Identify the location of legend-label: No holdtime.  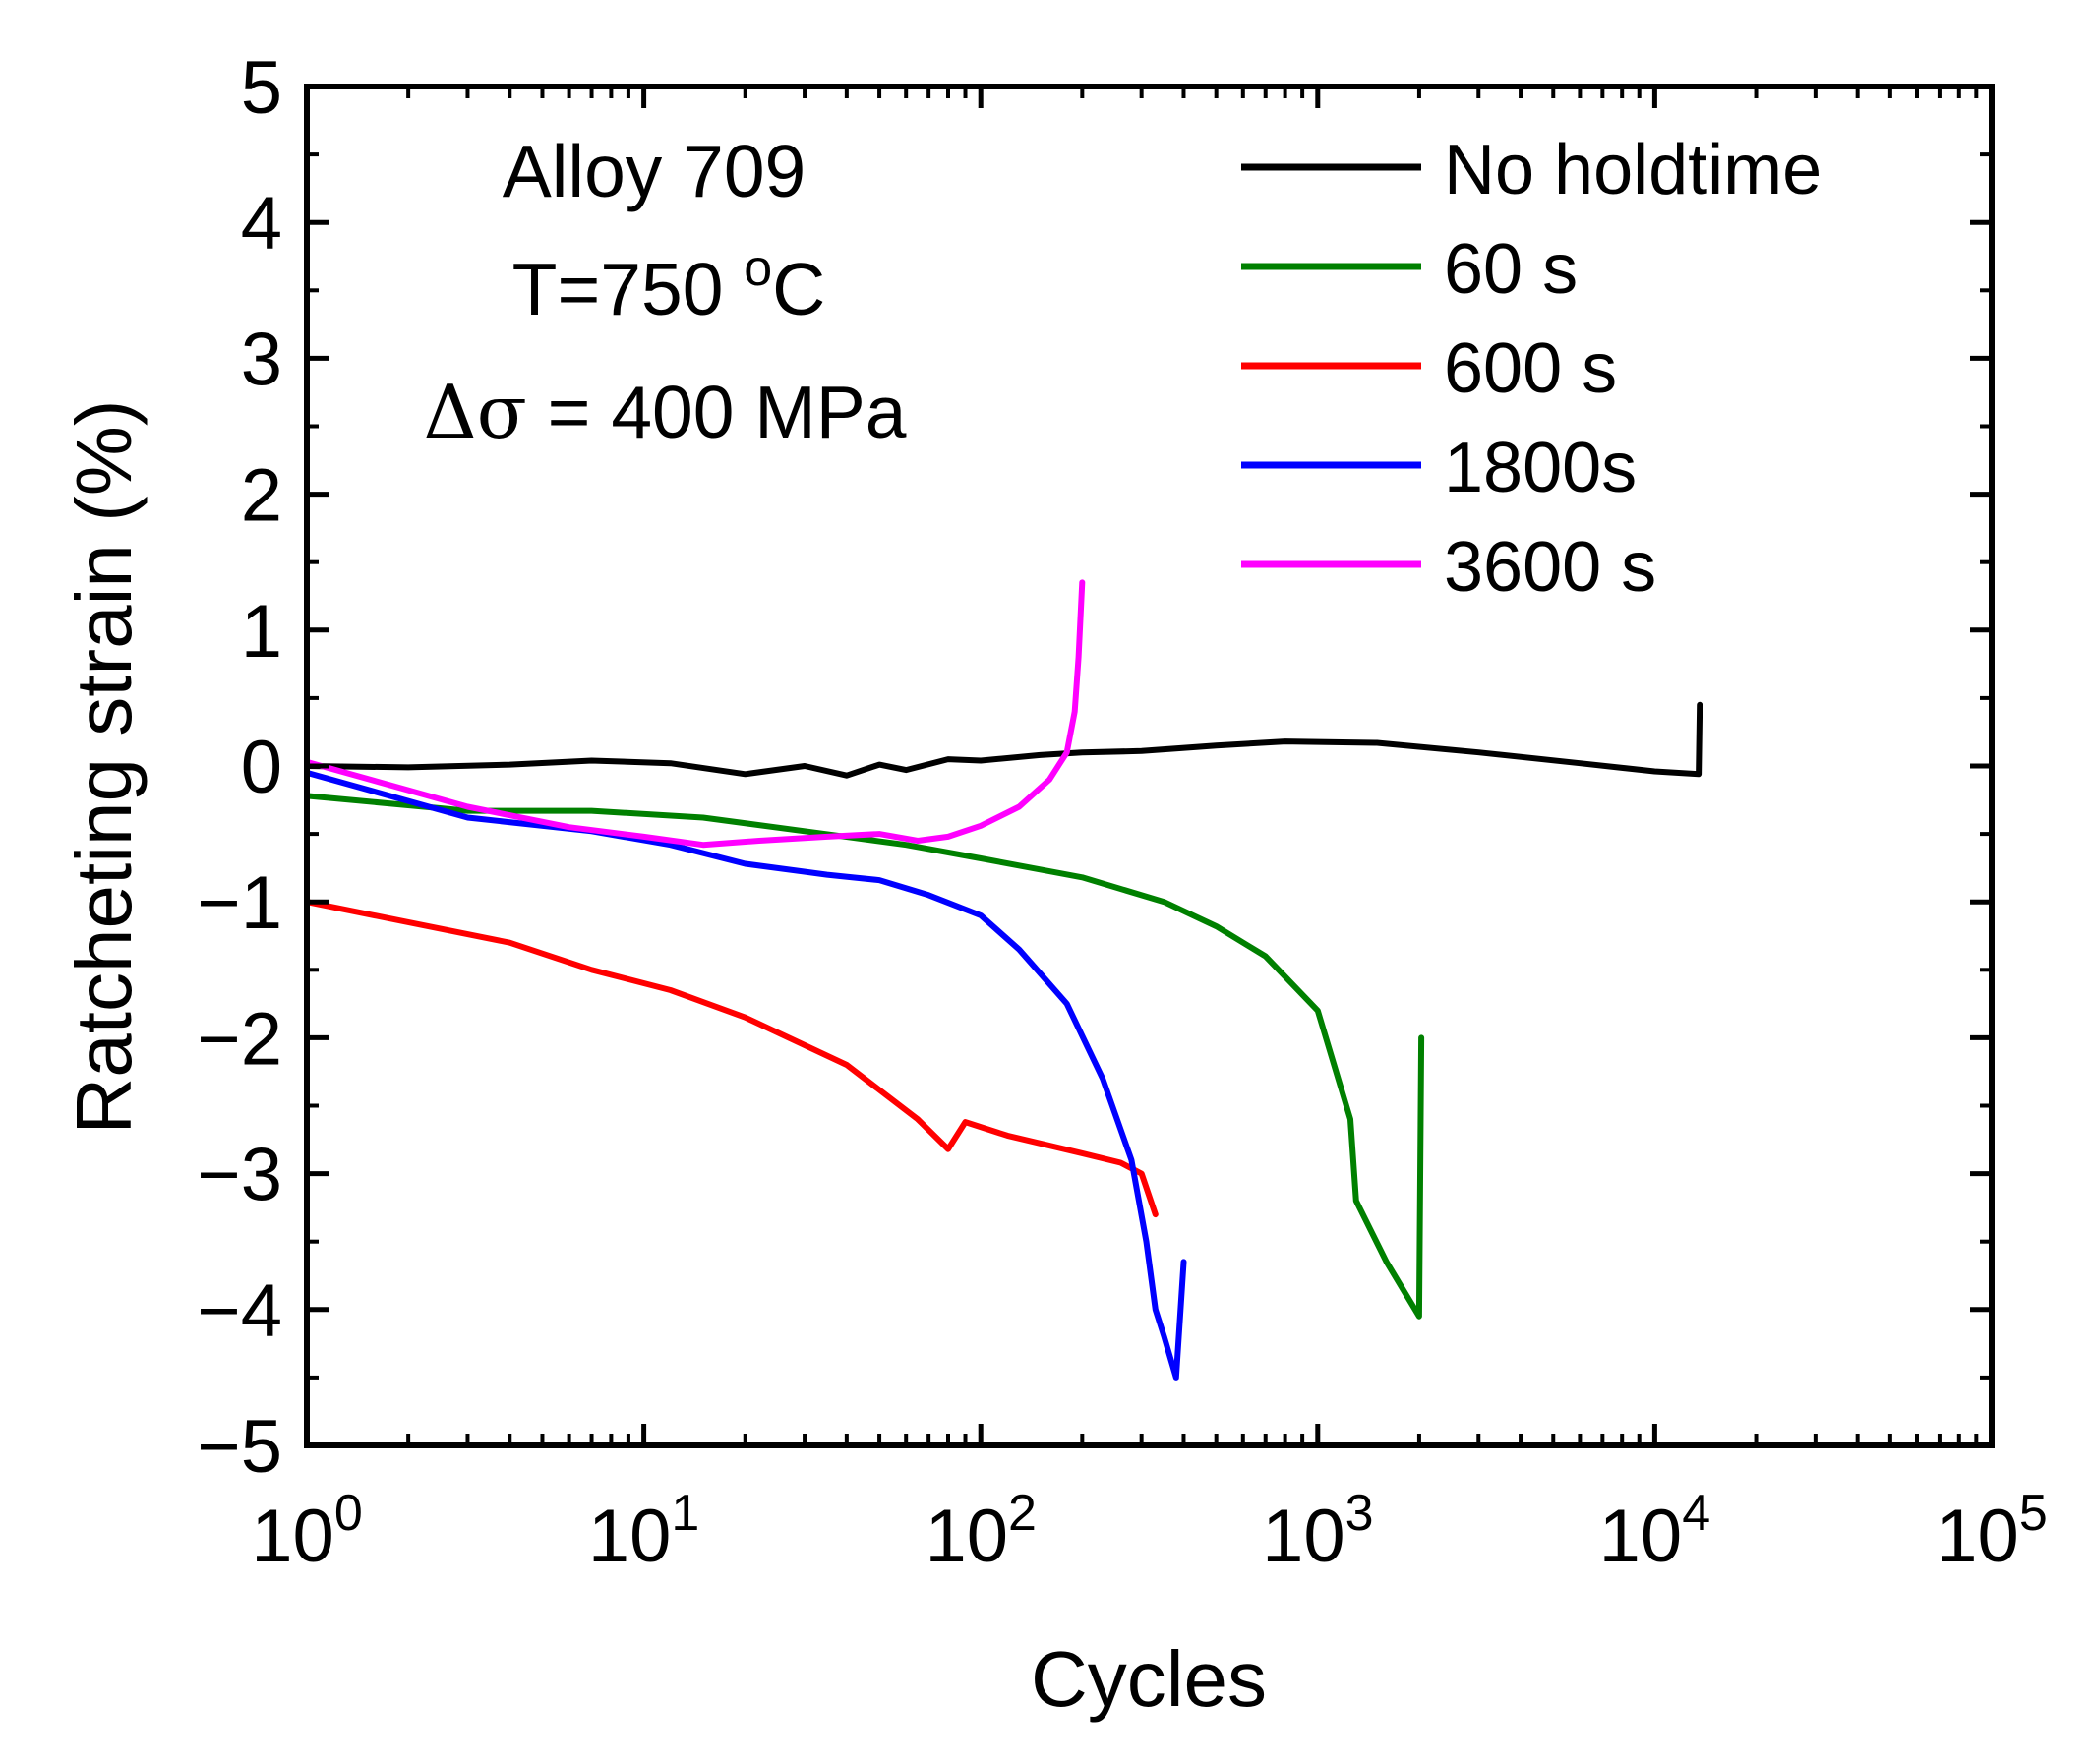
(1633, 170).